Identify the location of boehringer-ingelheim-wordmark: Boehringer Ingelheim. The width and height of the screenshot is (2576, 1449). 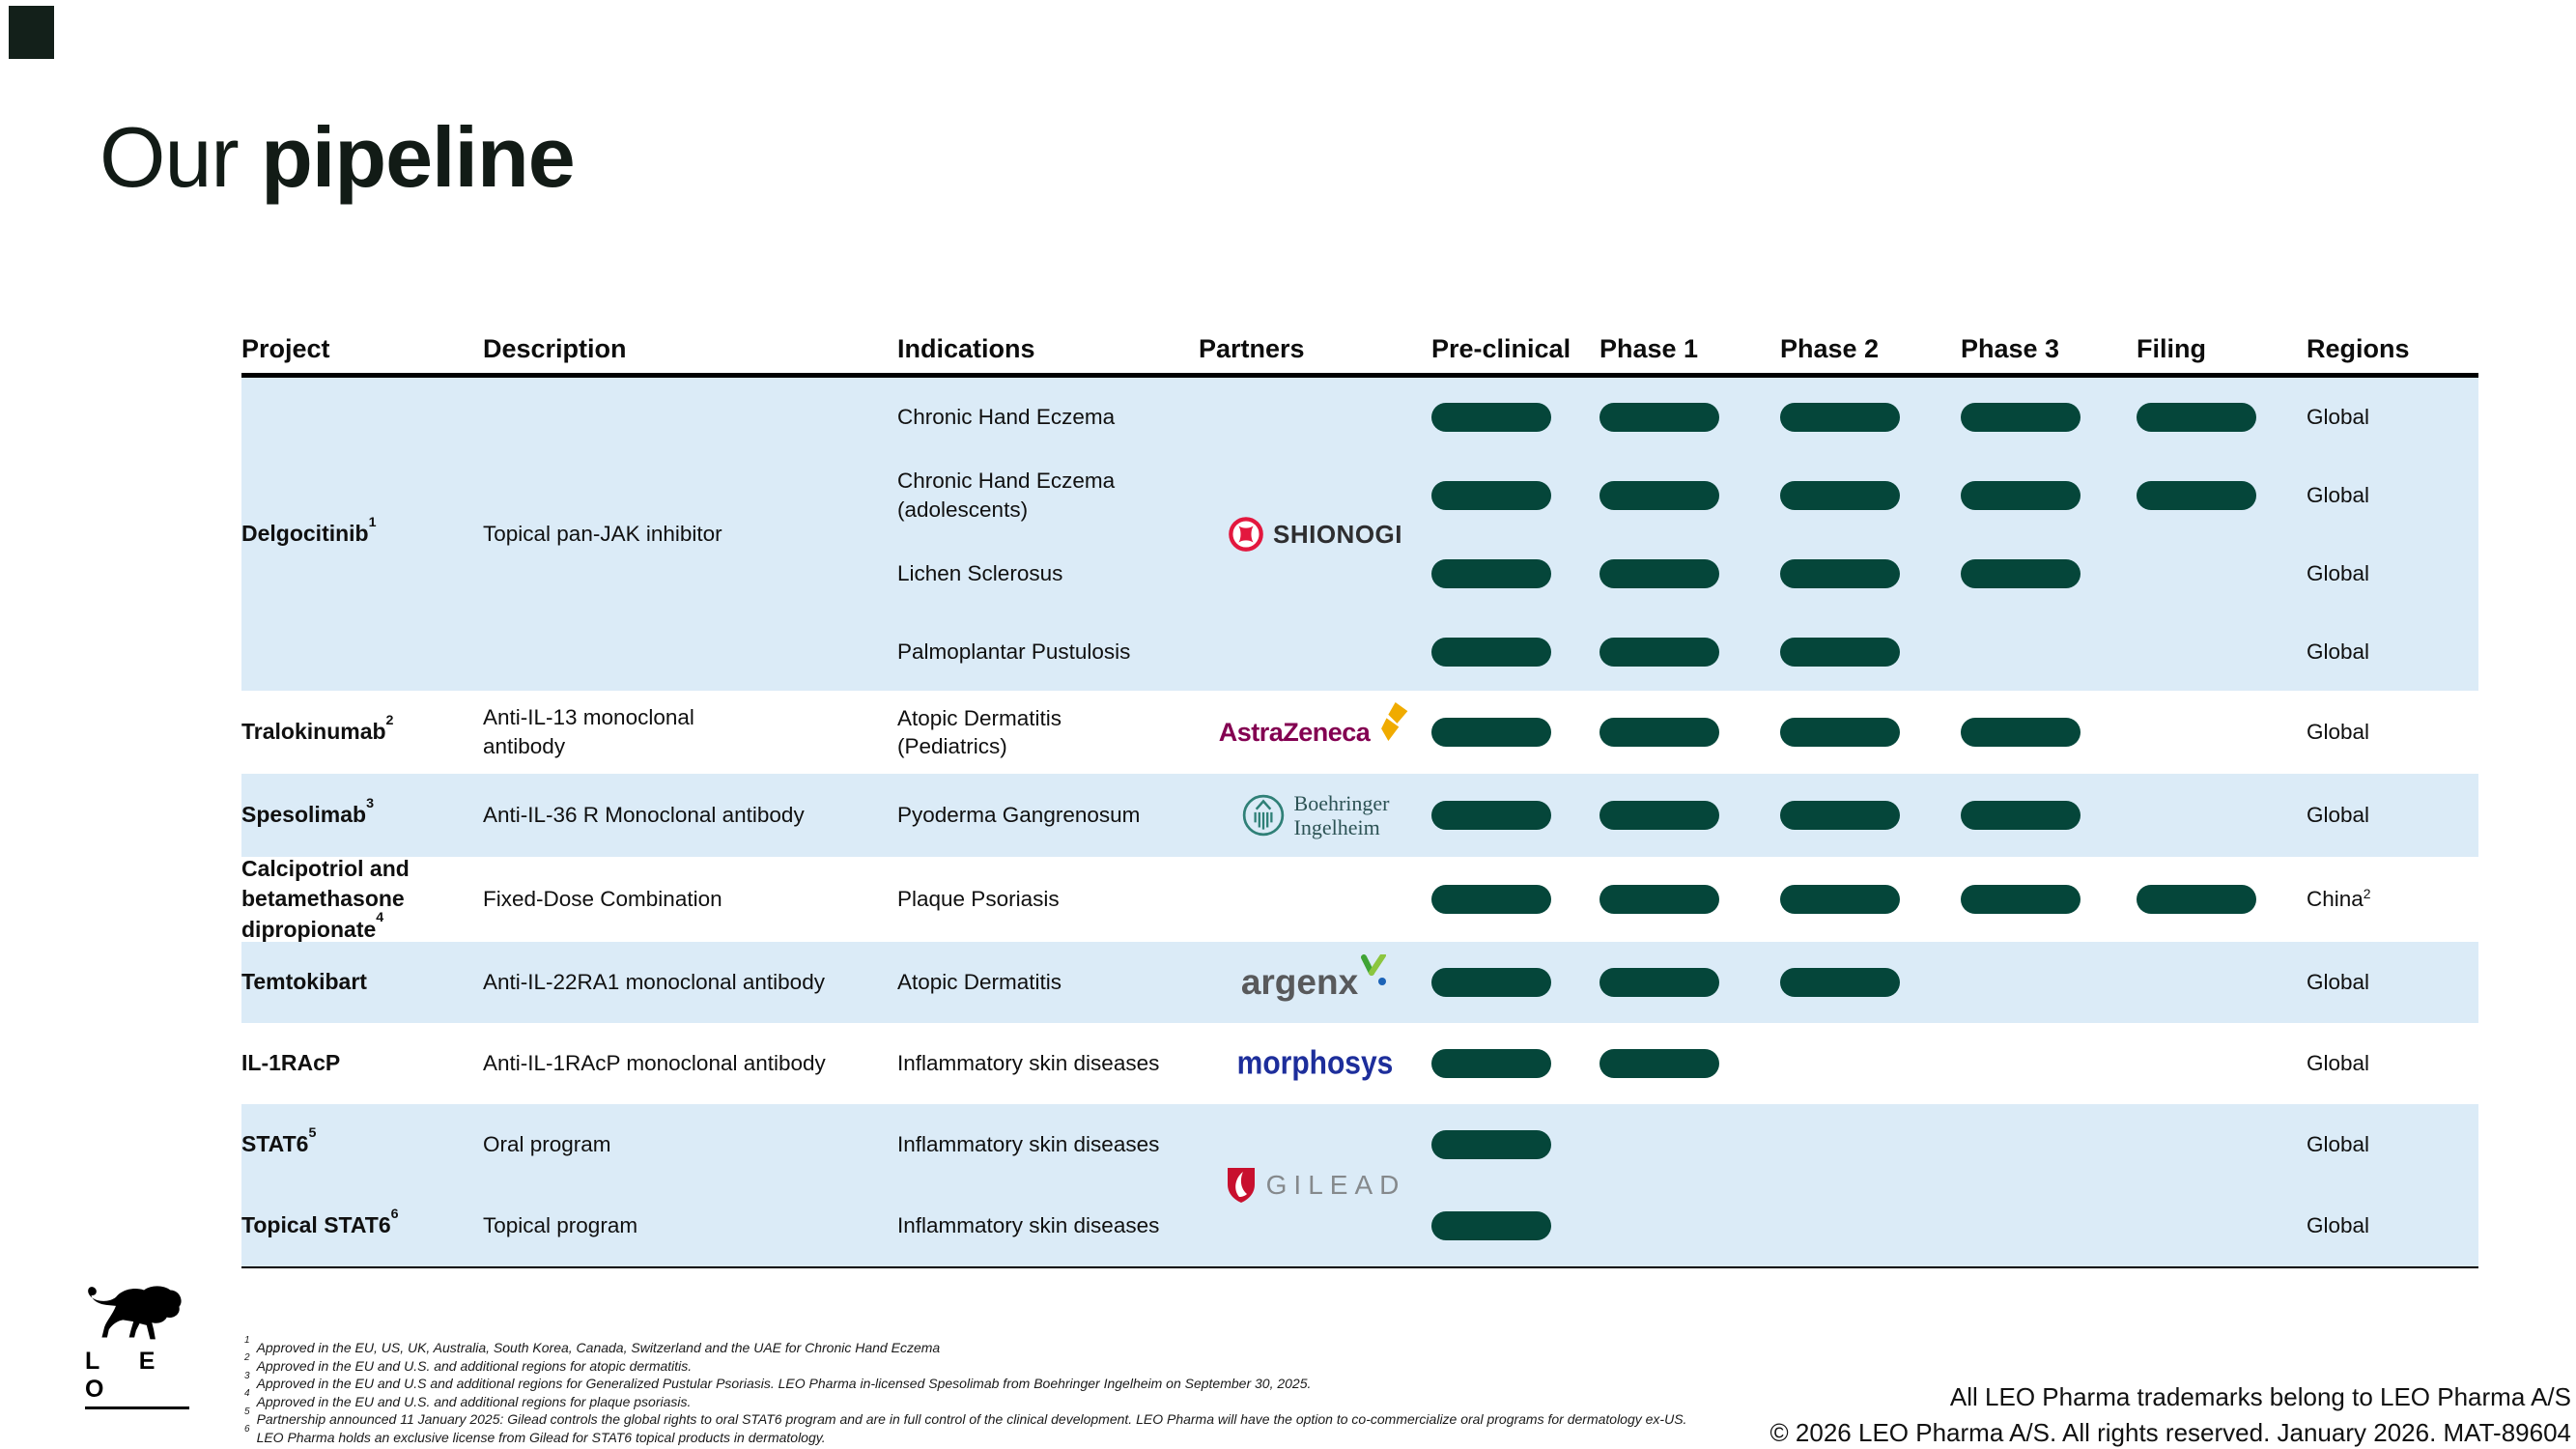
(1341, 814).